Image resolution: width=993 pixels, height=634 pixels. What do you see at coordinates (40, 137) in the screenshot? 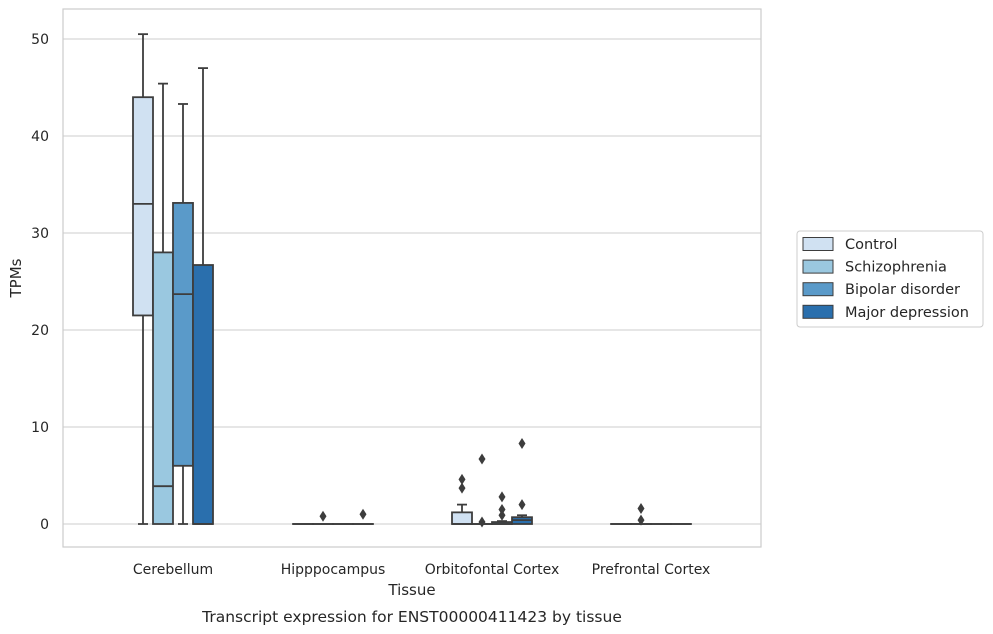
I see `y-tick-label: 40` at bounding box center [40, 137].